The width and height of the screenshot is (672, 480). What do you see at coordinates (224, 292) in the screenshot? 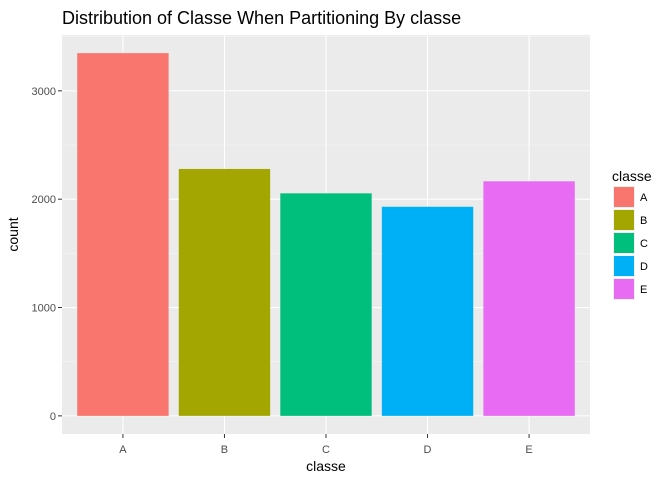
I see `bar-b` at bounding box center [224, 292].